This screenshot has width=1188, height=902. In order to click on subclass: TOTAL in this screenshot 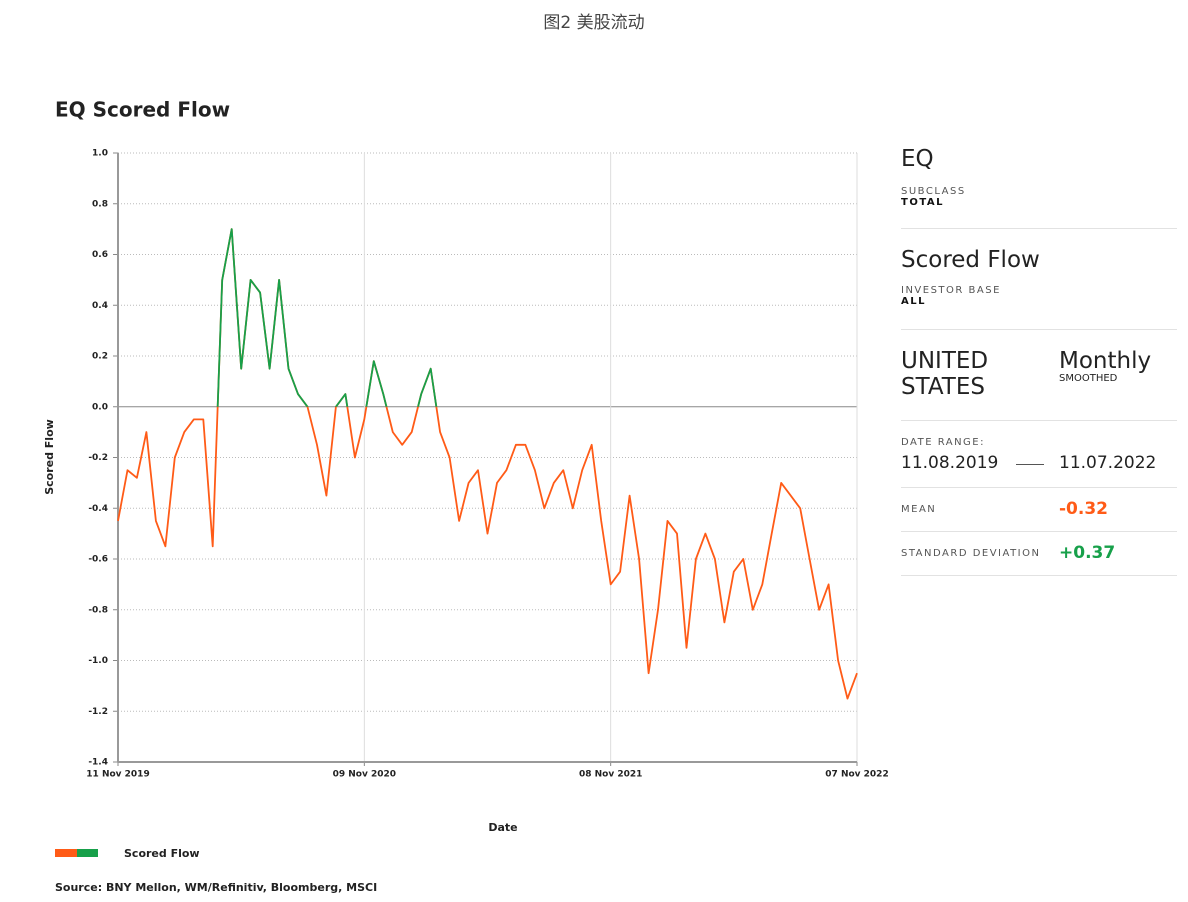, I will do `click(922, 202)`.